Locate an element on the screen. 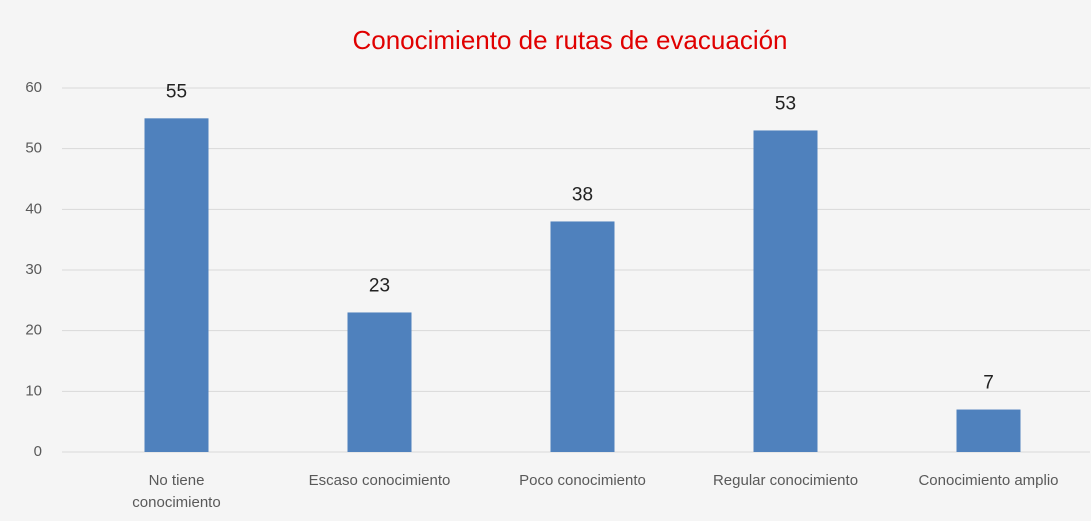 This screenshot has height=521, width=1091. y-tick-label: 20 is located at coordinates (33, 330).